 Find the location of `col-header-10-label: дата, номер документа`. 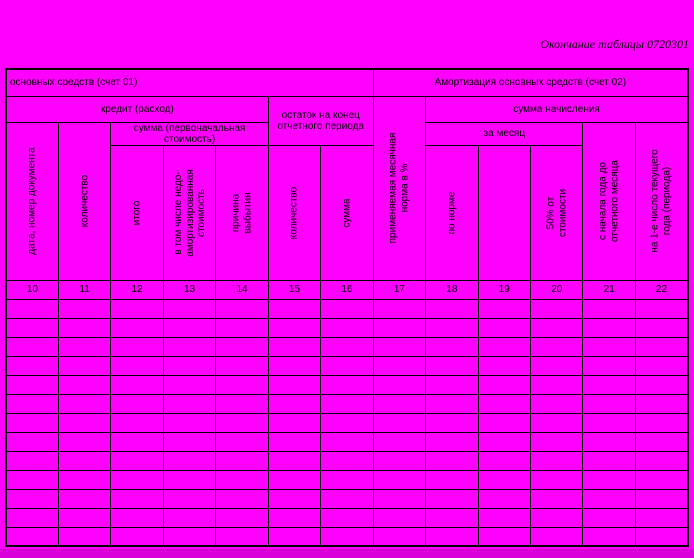

col-header-10-label: дата, номер документа is located at coordinates (32, 201).